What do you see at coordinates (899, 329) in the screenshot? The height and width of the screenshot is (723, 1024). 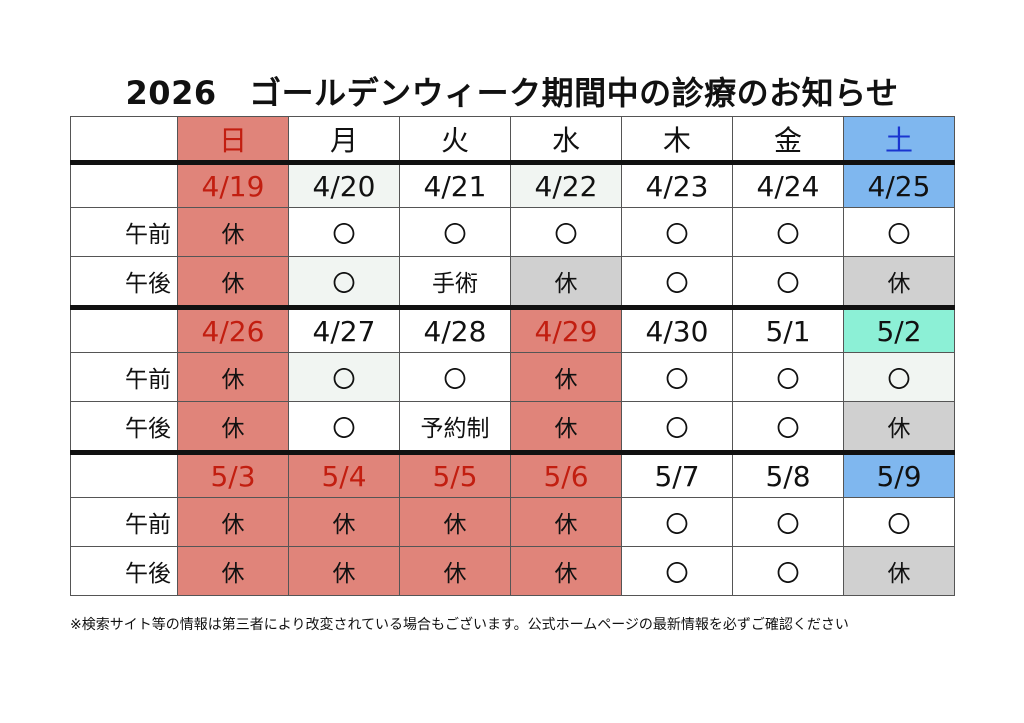 I see `date-cell: 5/2` at bounding box center [899, 329].